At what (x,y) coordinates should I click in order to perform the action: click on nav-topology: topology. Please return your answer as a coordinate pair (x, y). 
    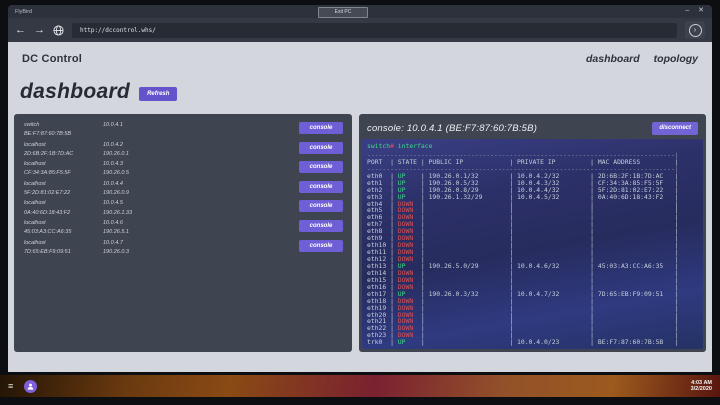
    Looking at the image, I should click on (675, 59).